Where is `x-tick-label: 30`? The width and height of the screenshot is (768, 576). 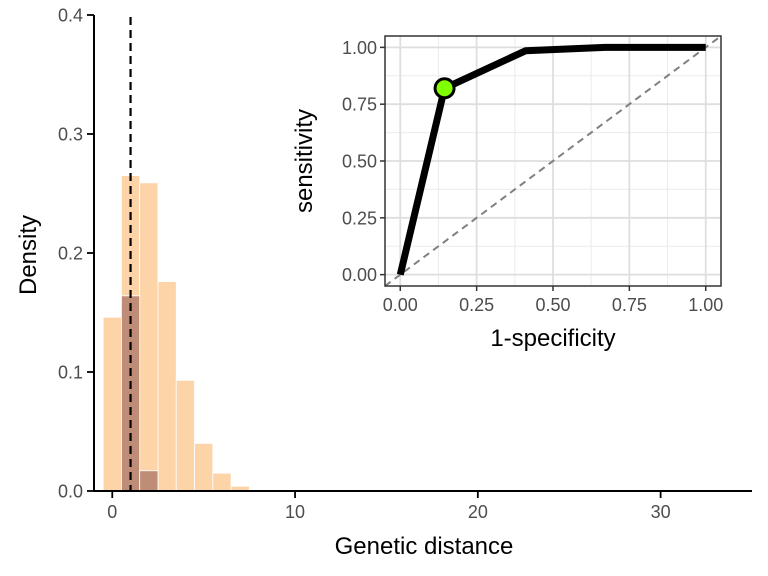
x-tick-label: 30 is located at coordinates (661, 512).